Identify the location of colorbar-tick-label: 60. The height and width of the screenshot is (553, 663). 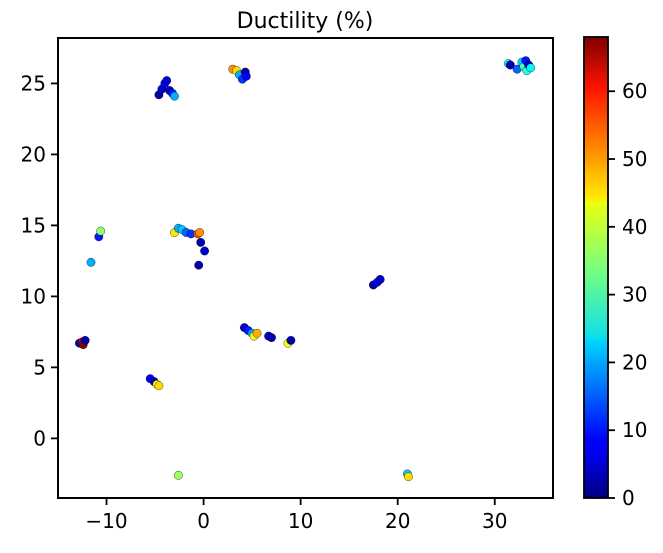
(634, 91).